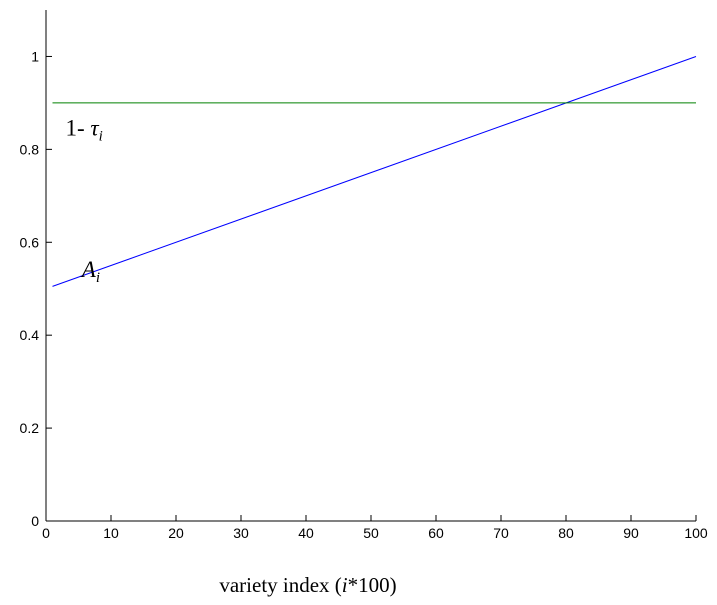 This screenshot has height=605, width=717. I want to click on x-tick-label: 90, so click(631, 533).